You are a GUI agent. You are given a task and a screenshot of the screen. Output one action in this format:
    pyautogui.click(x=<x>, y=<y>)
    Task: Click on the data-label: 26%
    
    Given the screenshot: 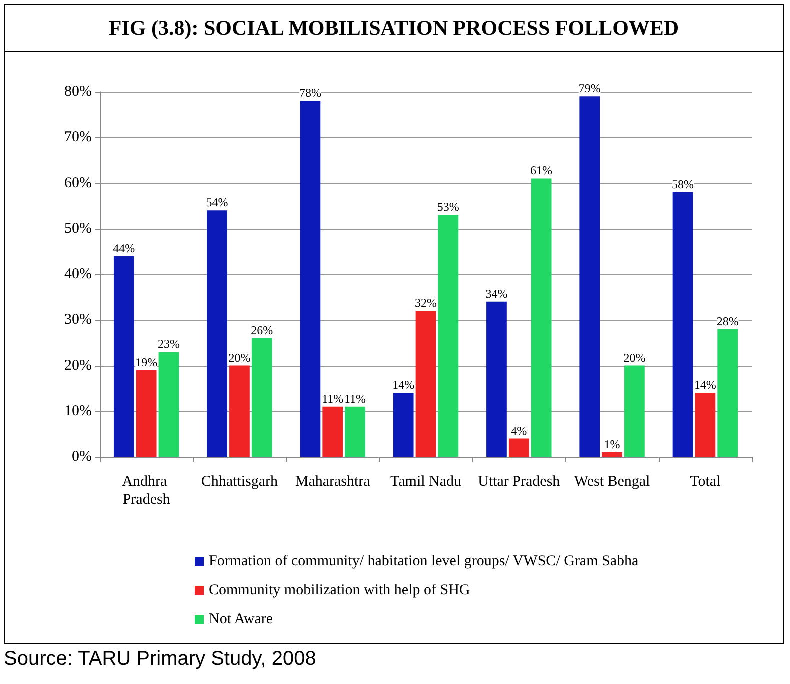 What is the action you would take?
    pyautogui.click(x=262, y=330)
    